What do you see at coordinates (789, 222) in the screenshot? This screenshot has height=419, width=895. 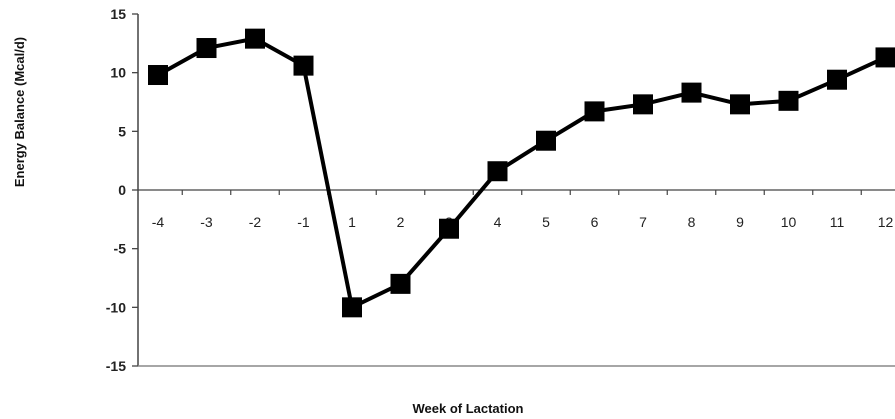 I see `x-tick-label: 10` at bounding box center [789, 222].